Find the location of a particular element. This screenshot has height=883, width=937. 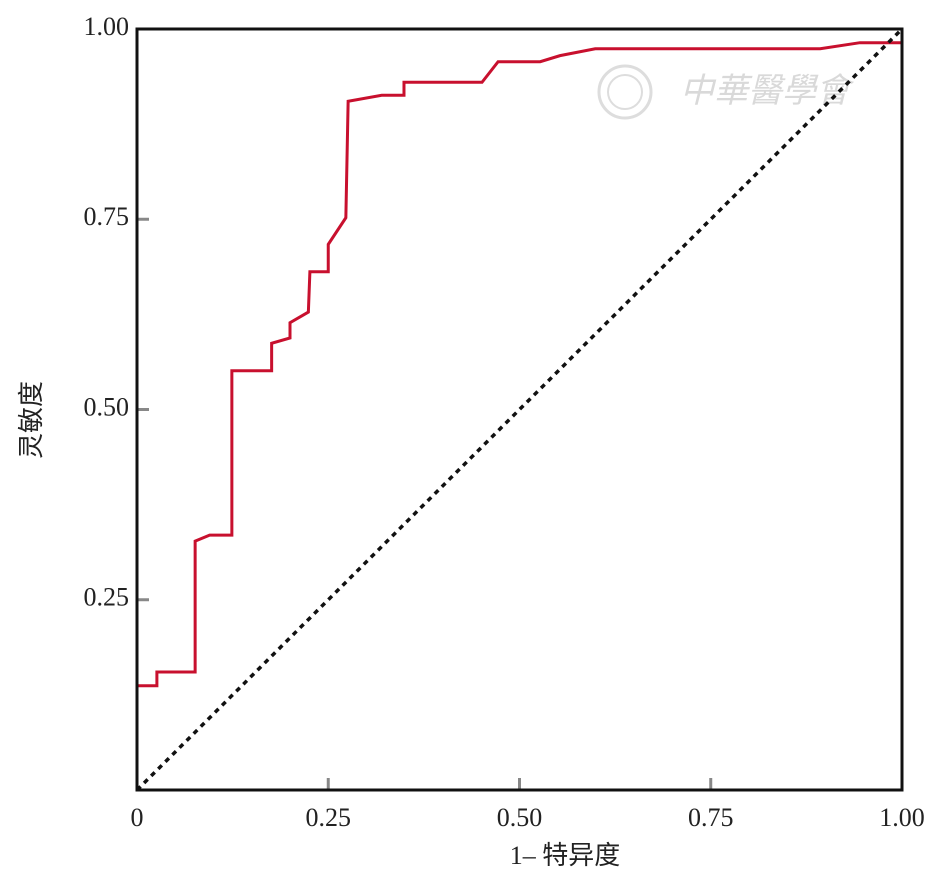

y-axis-label: 灵敏度 is located at coordinates (31, 420).